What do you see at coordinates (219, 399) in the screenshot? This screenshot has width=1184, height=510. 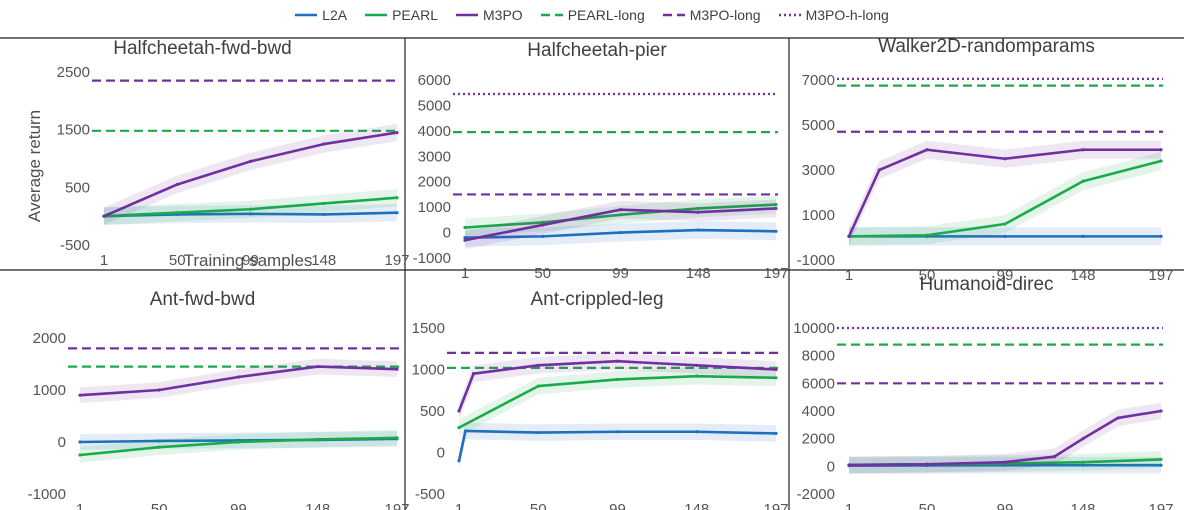 I see `panel-ant-fwd-bwd: Ant-fwd-bwd -1000 0 1000 2000 1 50 99 148 197` at bounding box center [219, 399].